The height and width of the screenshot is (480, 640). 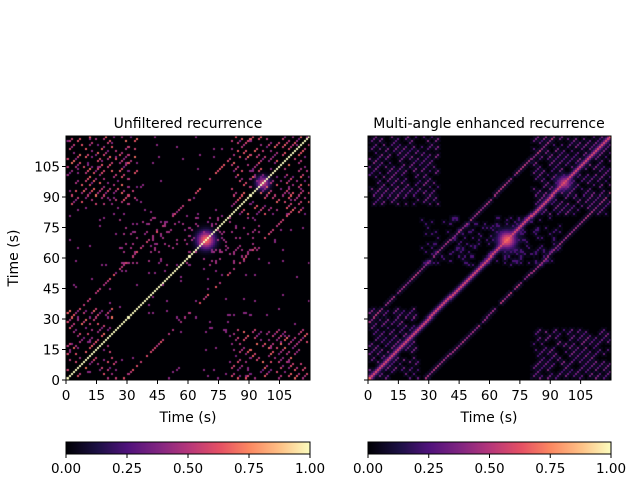 I want to click on colorbar-unfiltered: 0.00 0.25 0.50 0.75 1.00, so click(x=188, y=459).